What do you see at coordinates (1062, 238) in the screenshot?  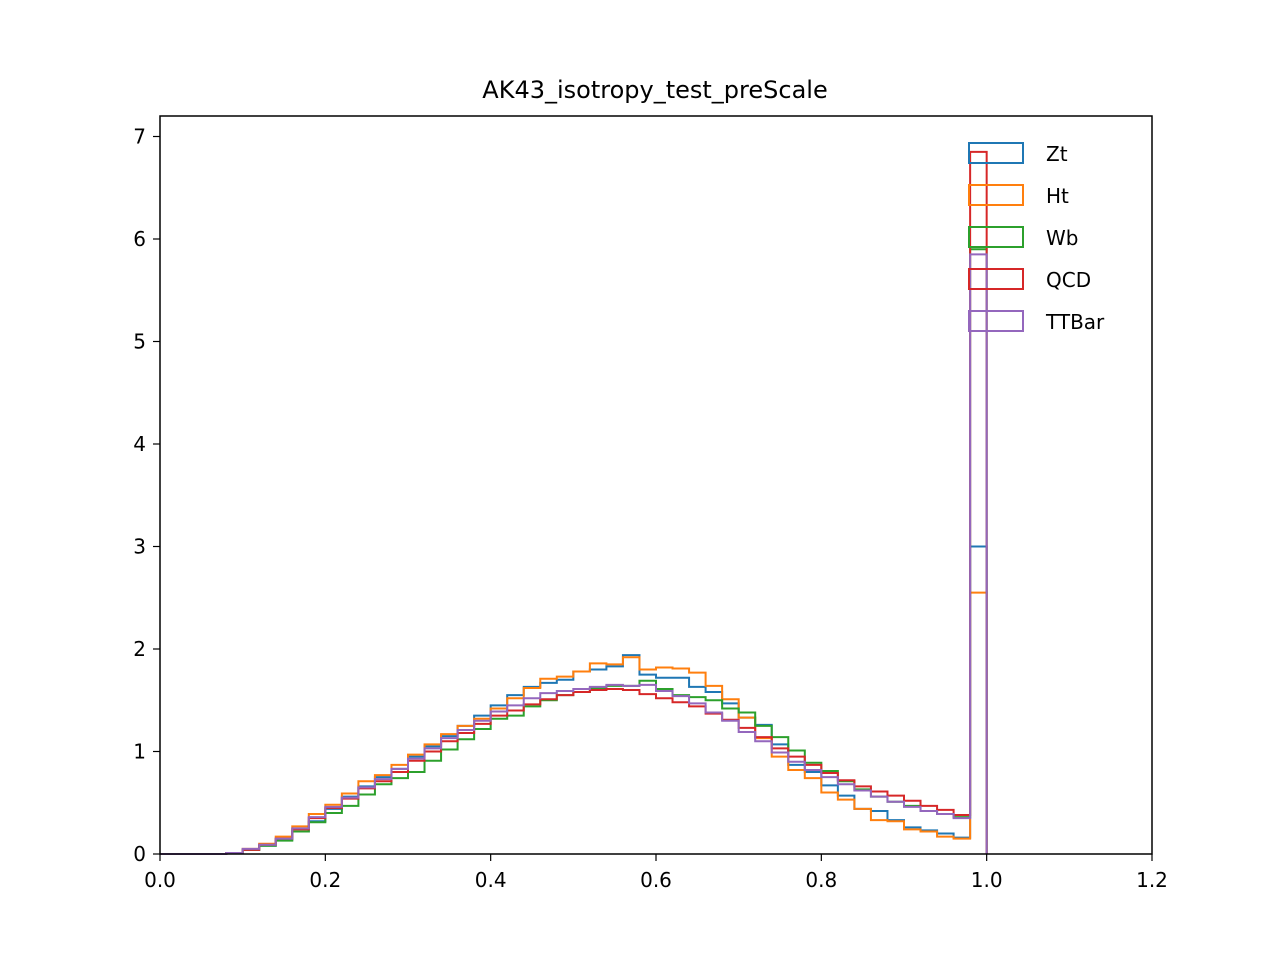 I see `legend-label: Wb` at bounding box center [1062, 238].